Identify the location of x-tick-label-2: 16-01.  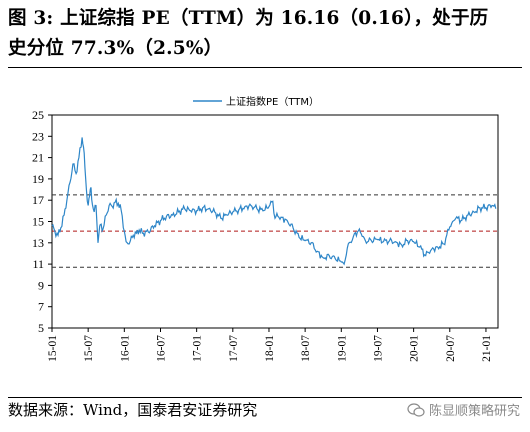
(125, 348).